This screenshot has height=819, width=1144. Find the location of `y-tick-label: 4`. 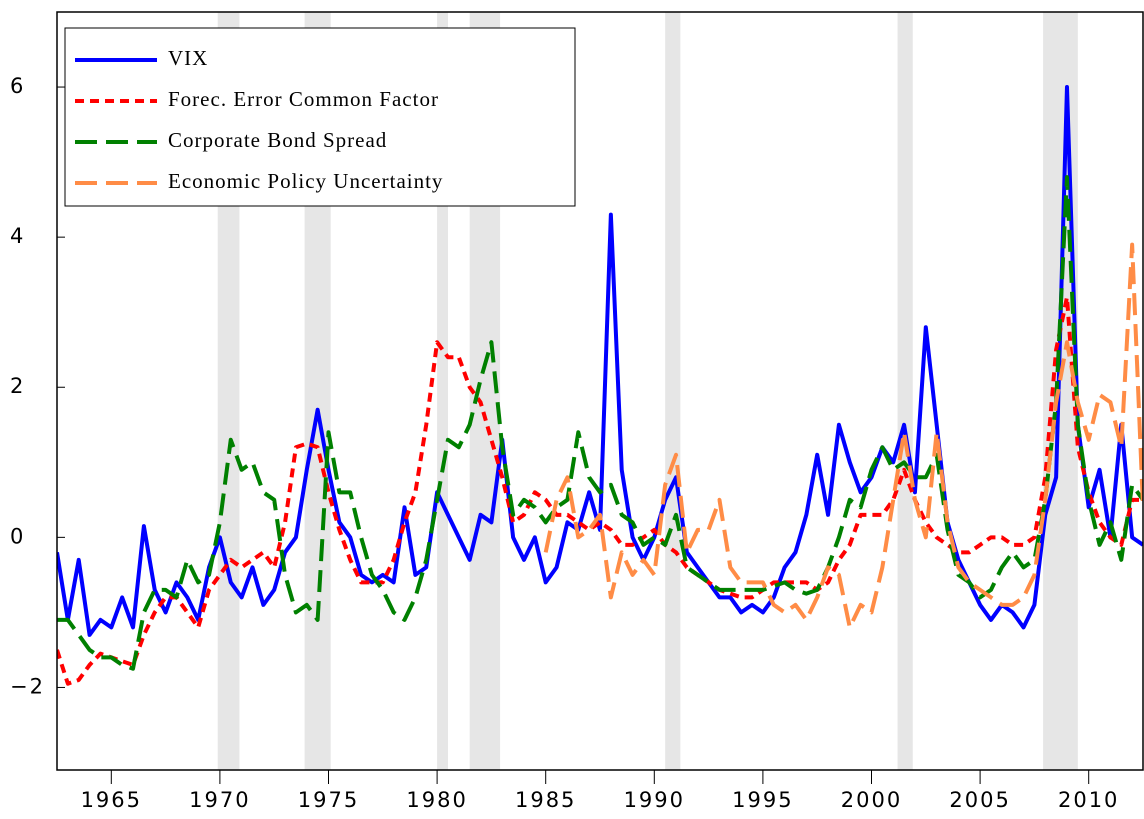

y-tick-label: 4 is located at coordinates (17, 236).